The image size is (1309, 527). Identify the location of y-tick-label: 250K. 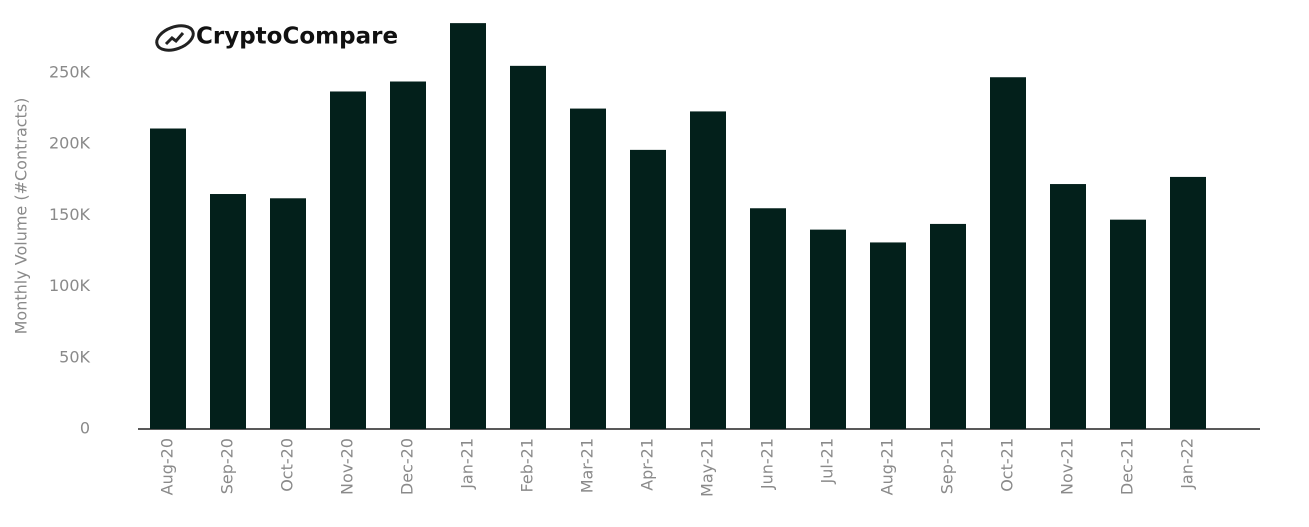
(70, 71).